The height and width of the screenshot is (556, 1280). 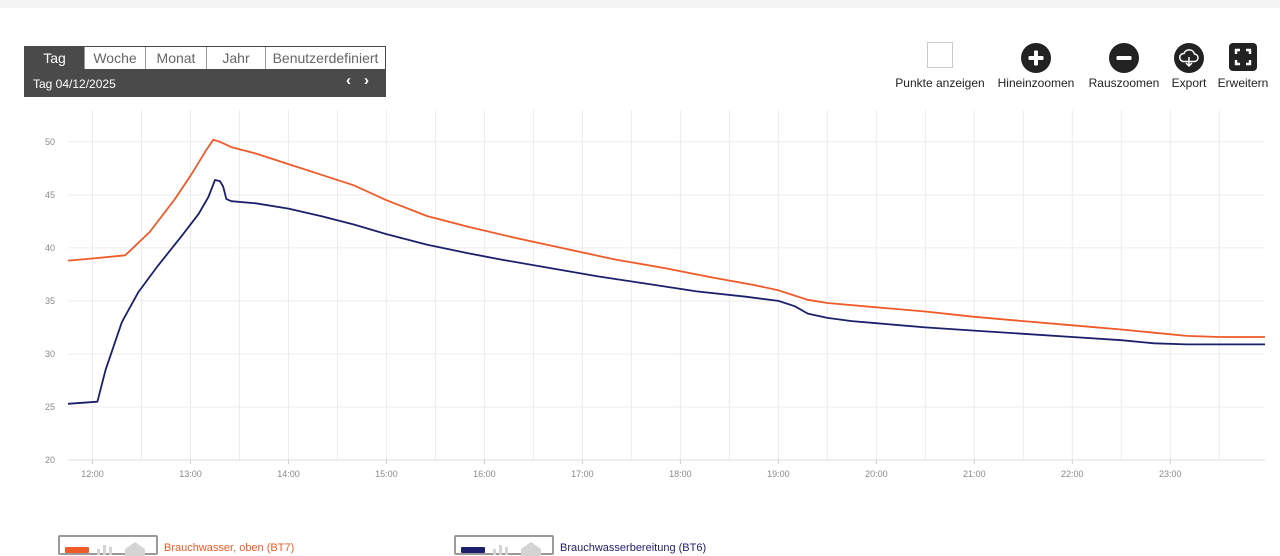 What do you see at coordinates (1124, 58) in the screenshot?
I see `minus-circle-icon` at bounding box center [1124, 58].